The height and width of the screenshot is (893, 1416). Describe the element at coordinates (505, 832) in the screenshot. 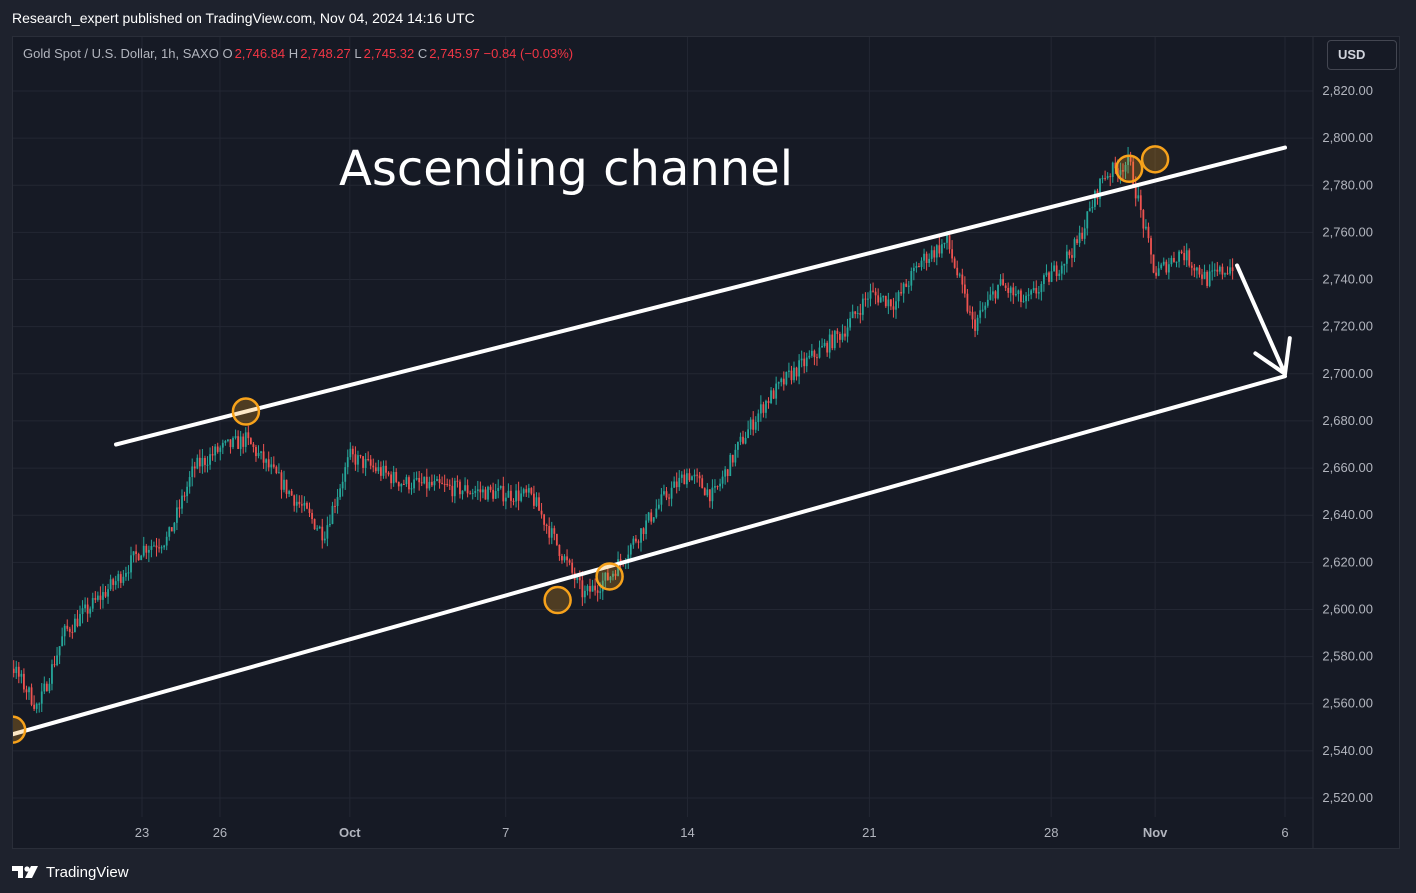

I see `x-tick-label: 7` at that location.